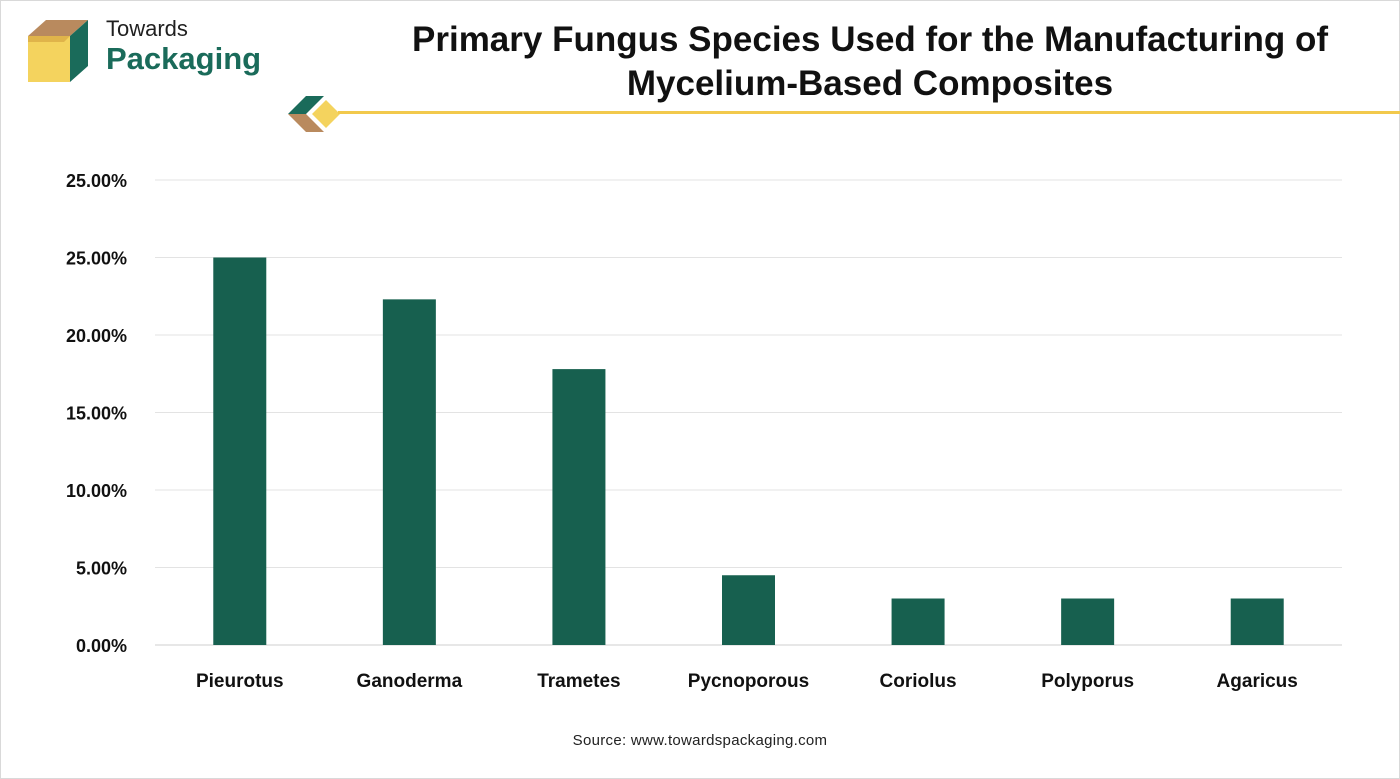  What do you see at coordinates (918, 681) in the screenshot?
I see `x-category-label: Coriolus` at bounding box center [918, 681].